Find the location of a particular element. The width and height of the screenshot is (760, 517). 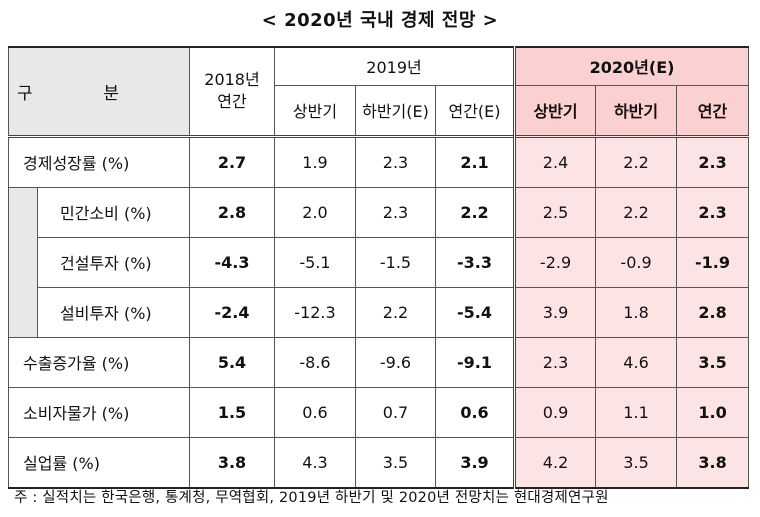

header-gubun: 구 분 is located at coordinates (99, 91).